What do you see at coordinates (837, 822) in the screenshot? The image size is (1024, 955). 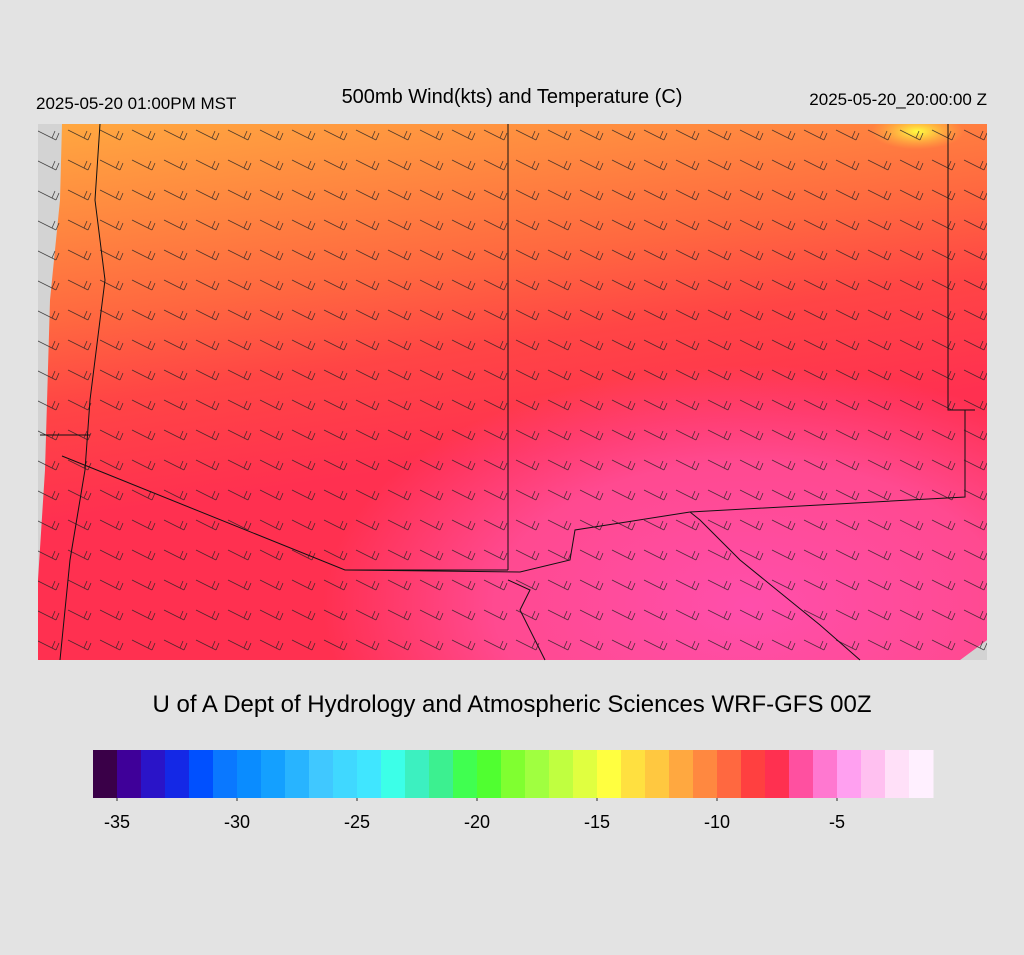 I see `colorbar-tick-label: -5` at bounding box center [837, 822].